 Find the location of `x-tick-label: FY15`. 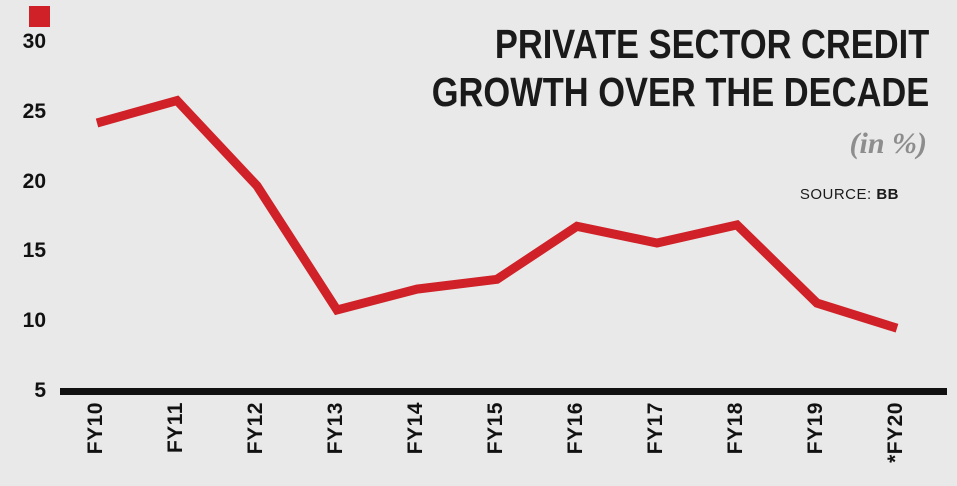

x-tick-label: FY15 is located at coordinates (495, 428).